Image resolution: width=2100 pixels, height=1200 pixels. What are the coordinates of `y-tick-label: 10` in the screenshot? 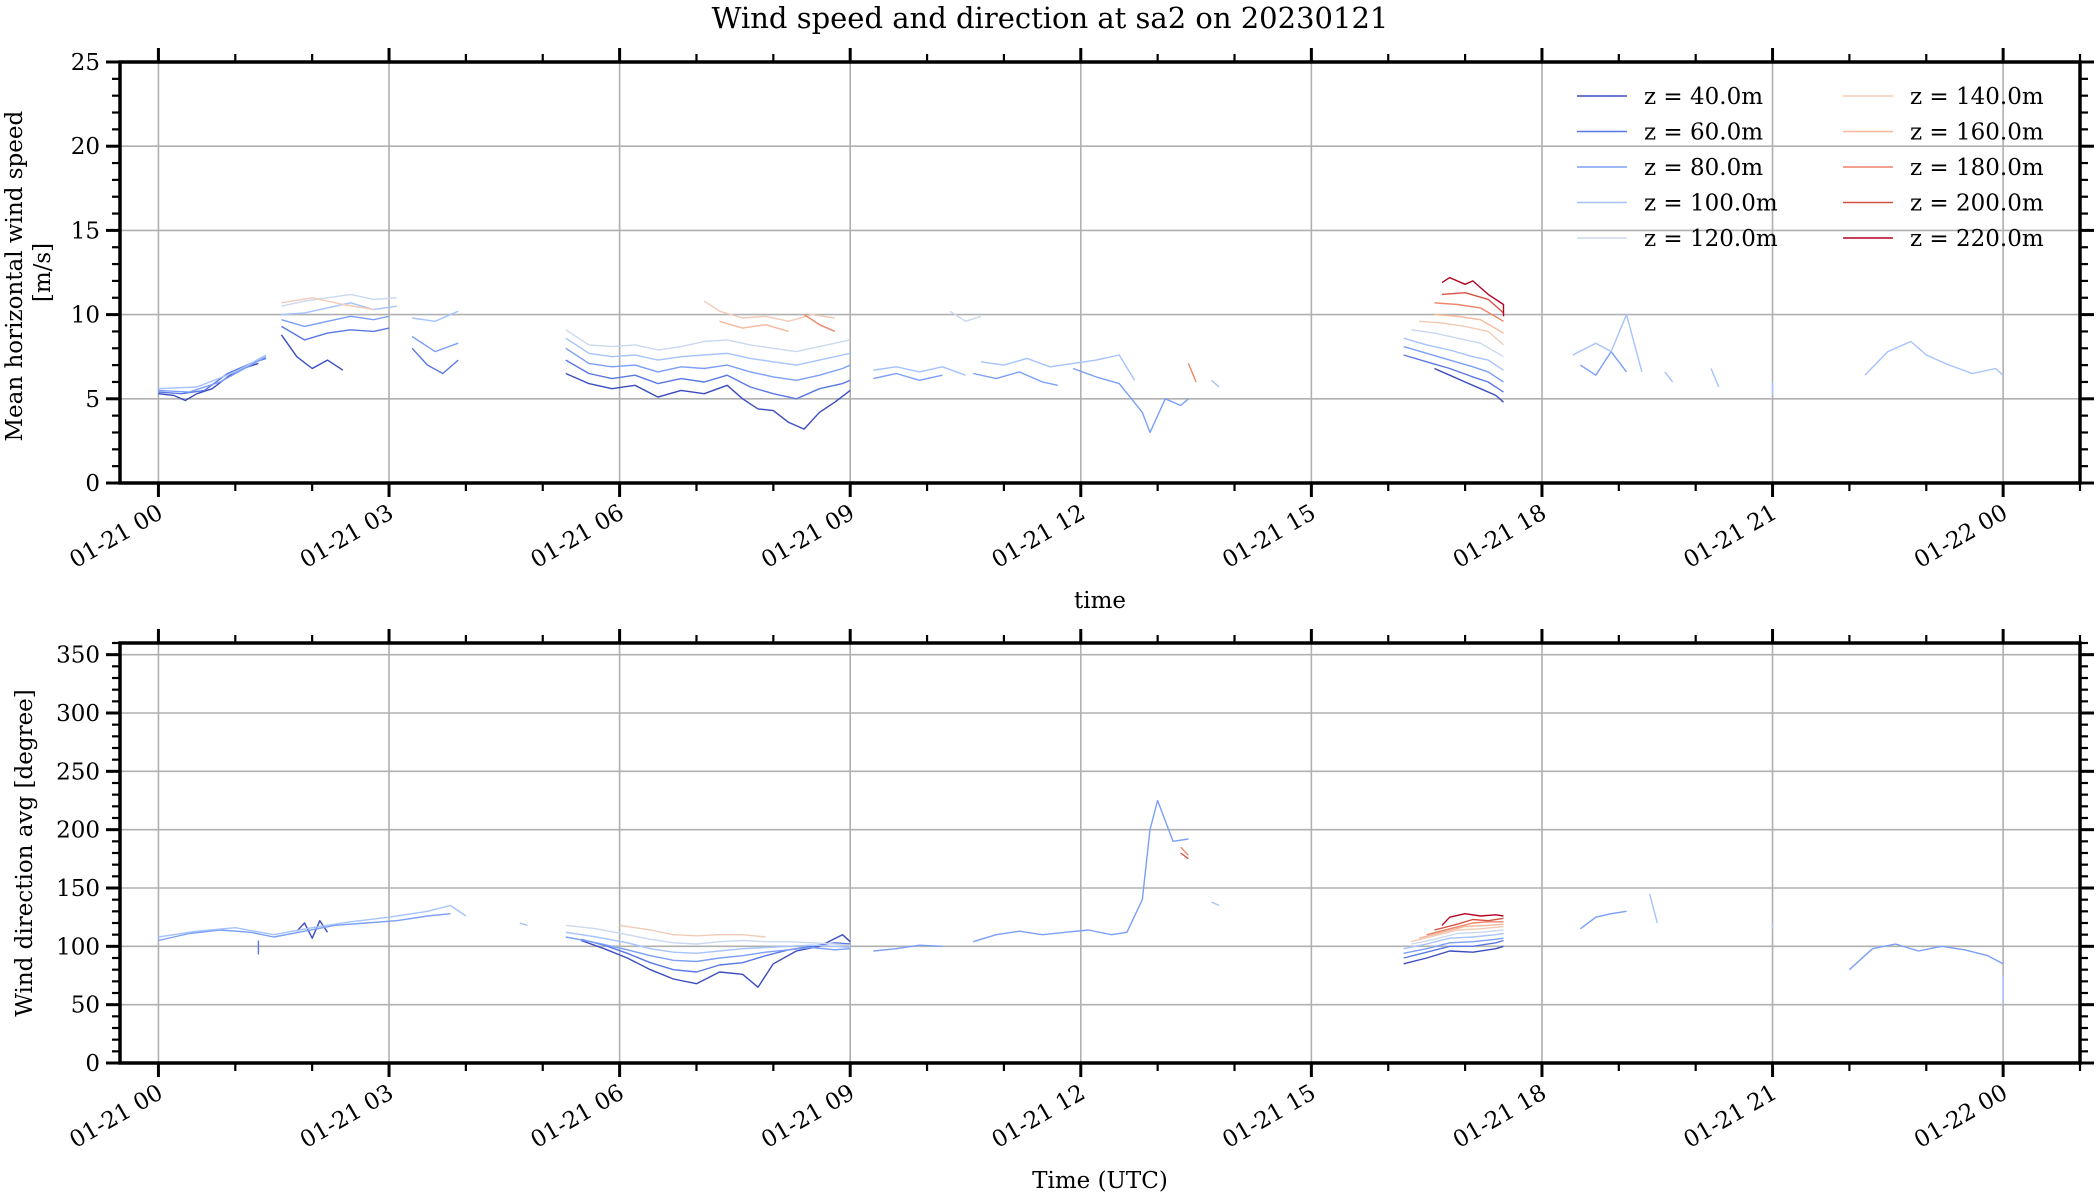 It's located at (85, 316).